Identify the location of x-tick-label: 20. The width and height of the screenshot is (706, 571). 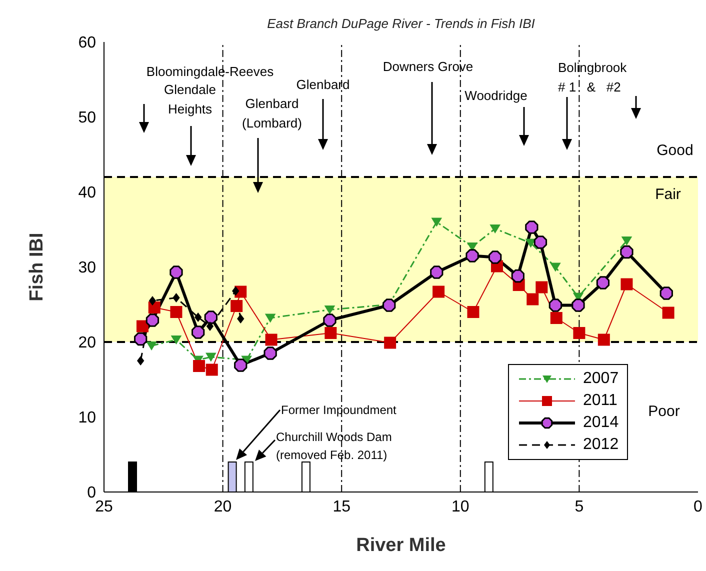
(223, 507).